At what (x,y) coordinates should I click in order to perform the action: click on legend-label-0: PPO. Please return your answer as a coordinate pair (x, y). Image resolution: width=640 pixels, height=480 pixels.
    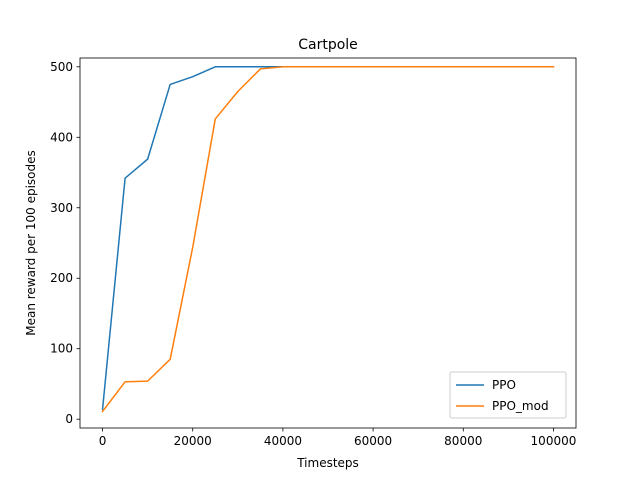
    Looking at the image, I should click on (504, 385).